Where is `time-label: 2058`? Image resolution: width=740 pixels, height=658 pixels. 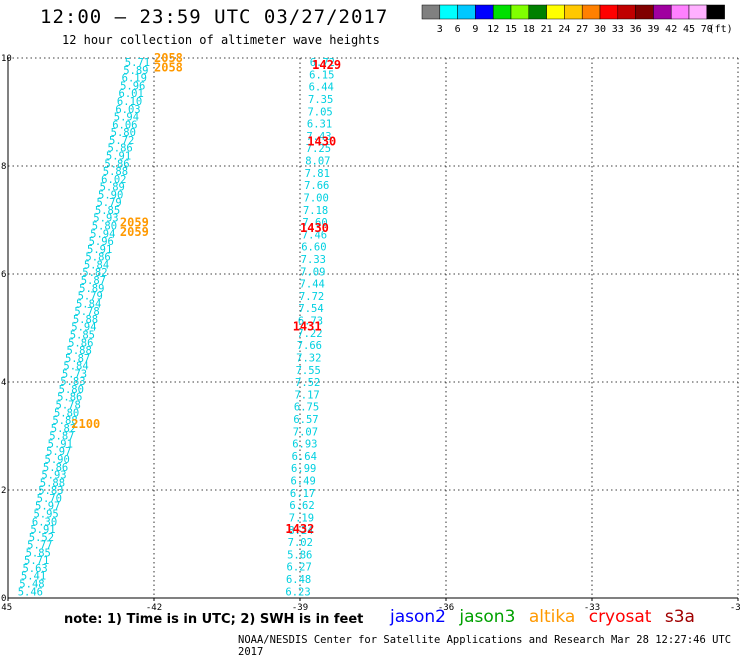 time-label: 2058 is located at coordinates (168, 58).